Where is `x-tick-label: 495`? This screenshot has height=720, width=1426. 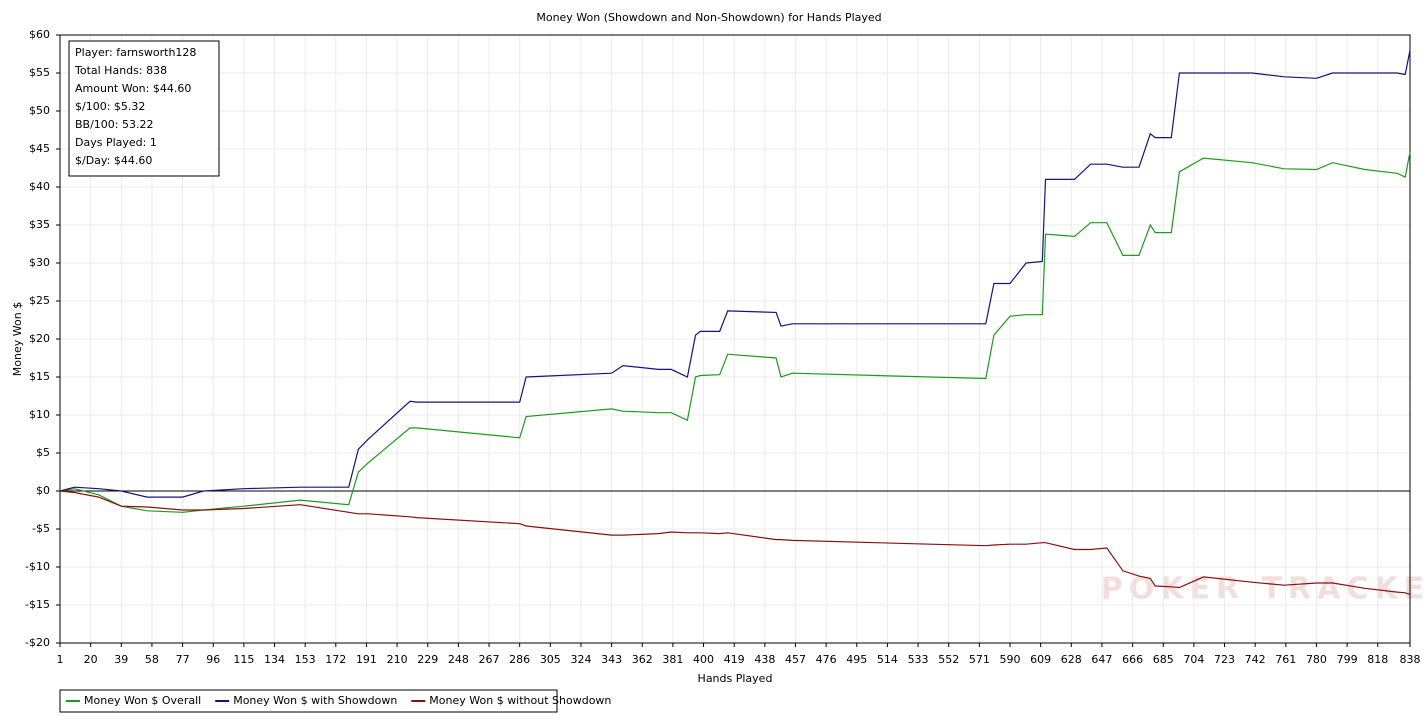
x-tick-label: 495 is located at coordinates (856, 659).